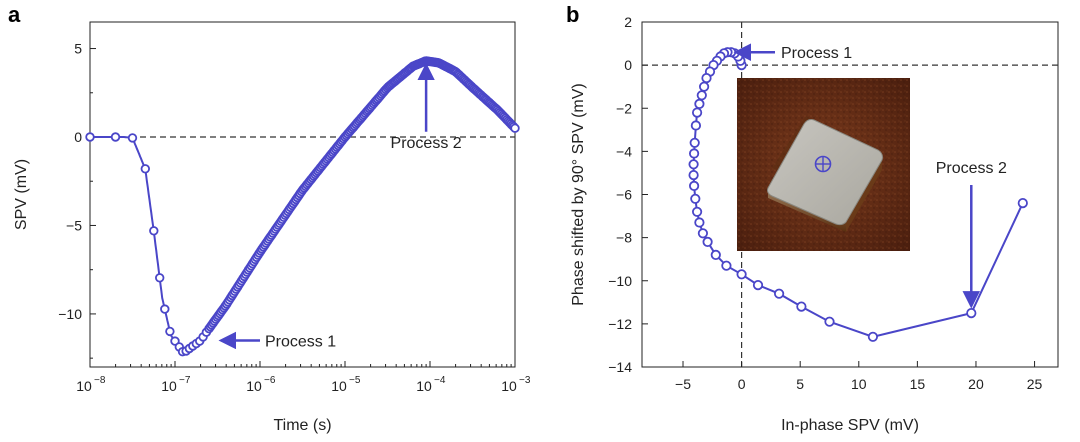 The height and width of the screenshot is (442, 1080). What do you see at coordinates (78, 137) in the screenshot?
I see `y-tick-label-a: 0` at bounding box center [78, 137].